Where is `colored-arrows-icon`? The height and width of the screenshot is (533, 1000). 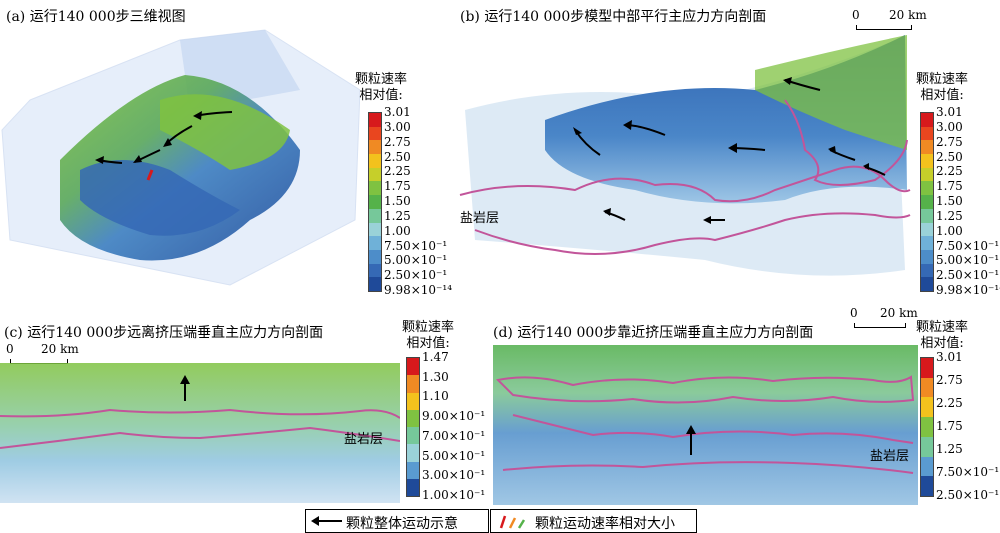 colored-arrows-icon is located at coordinates (512, 522).